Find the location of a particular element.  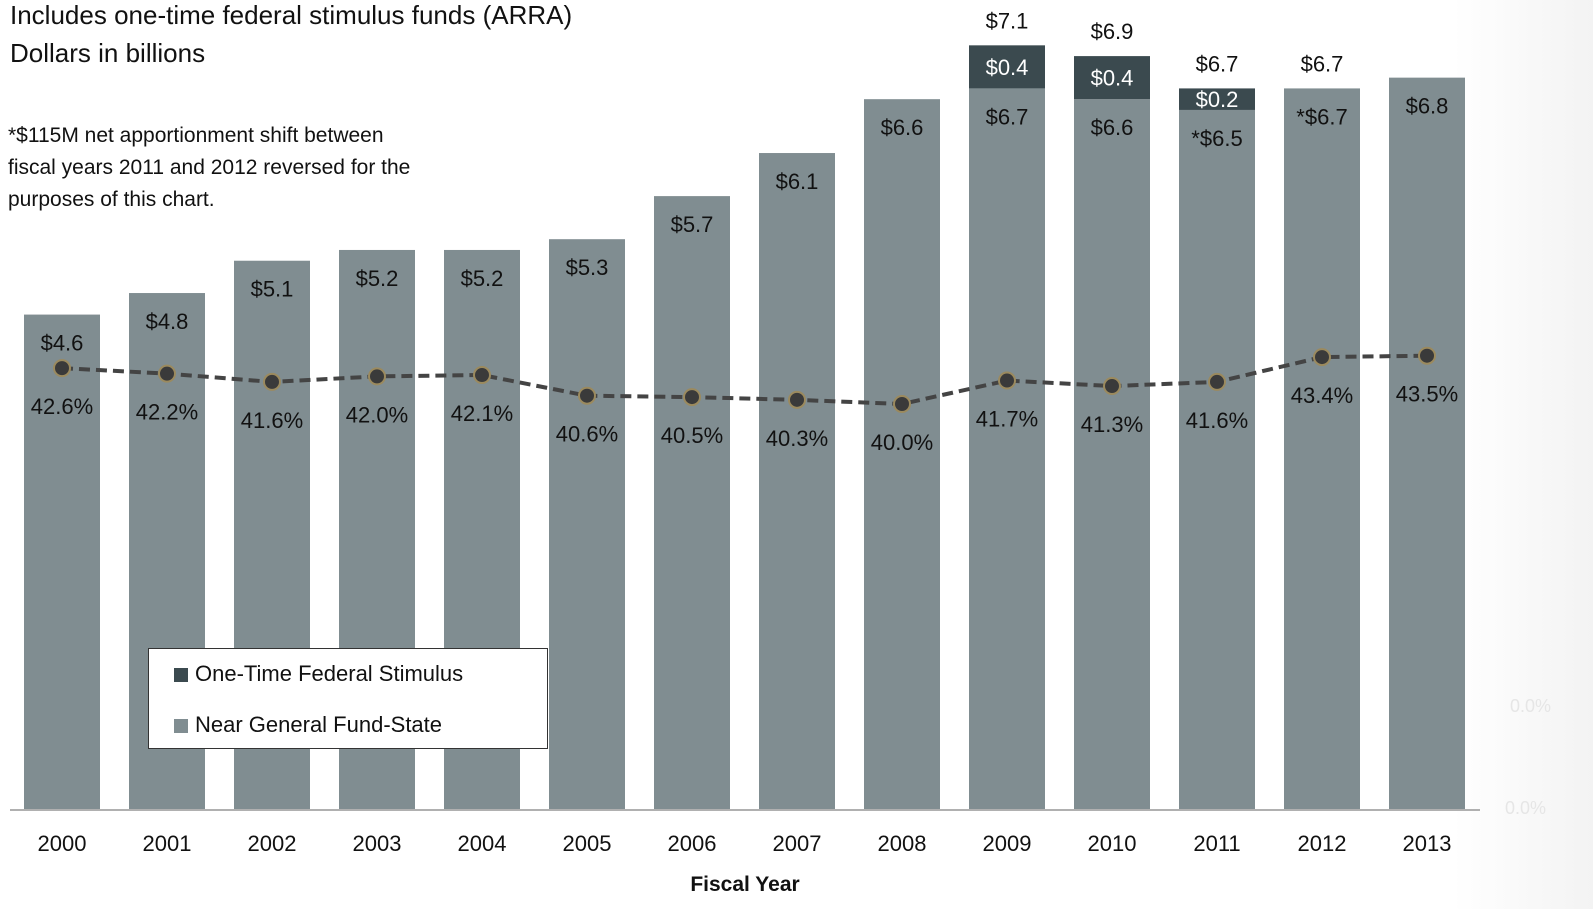

data-label-stimulus-2009: $0.4 is located at coordinates (1007, 67).